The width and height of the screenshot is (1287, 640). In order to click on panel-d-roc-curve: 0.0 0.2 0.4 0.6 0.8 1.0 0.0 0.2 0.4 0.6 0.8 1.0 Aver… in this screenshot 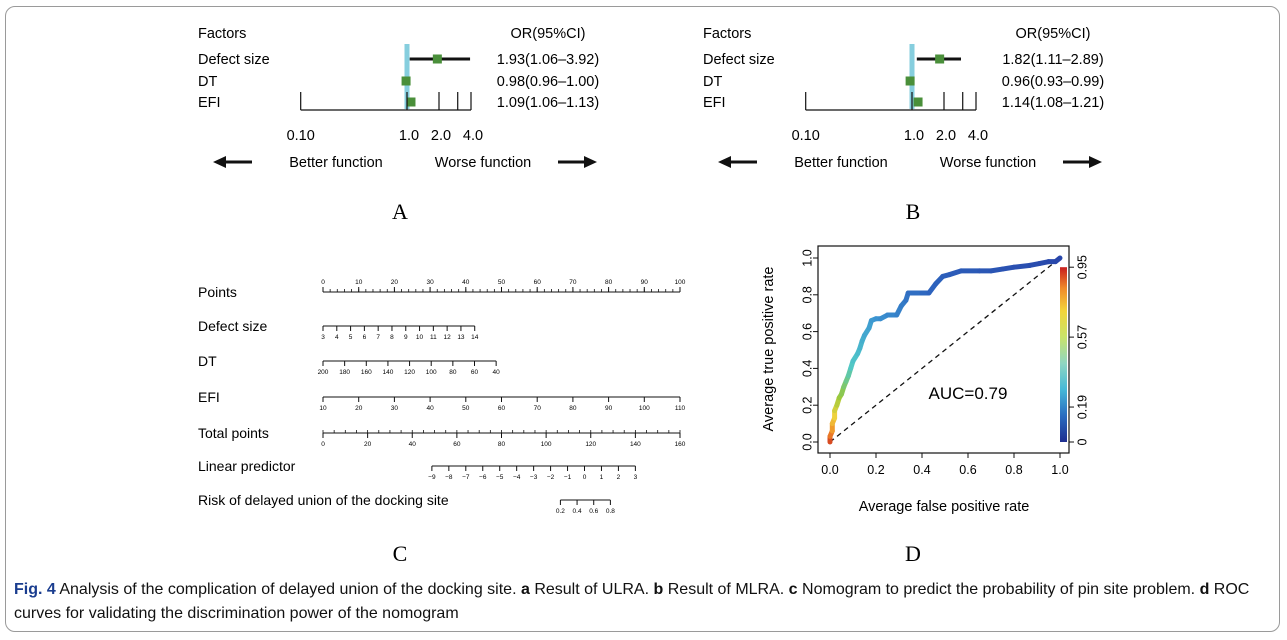, I will do `click(925, 380)`.